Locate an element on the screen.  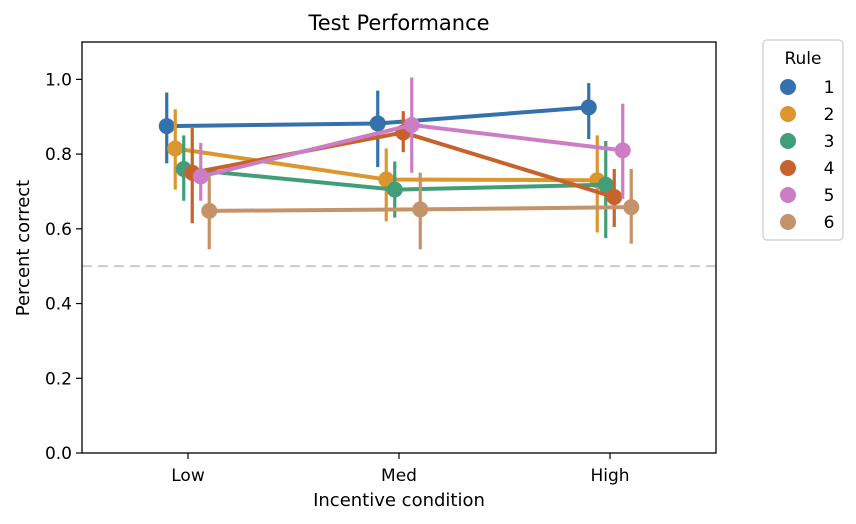
legend-label: 2 is located at coordinates (829, 115).